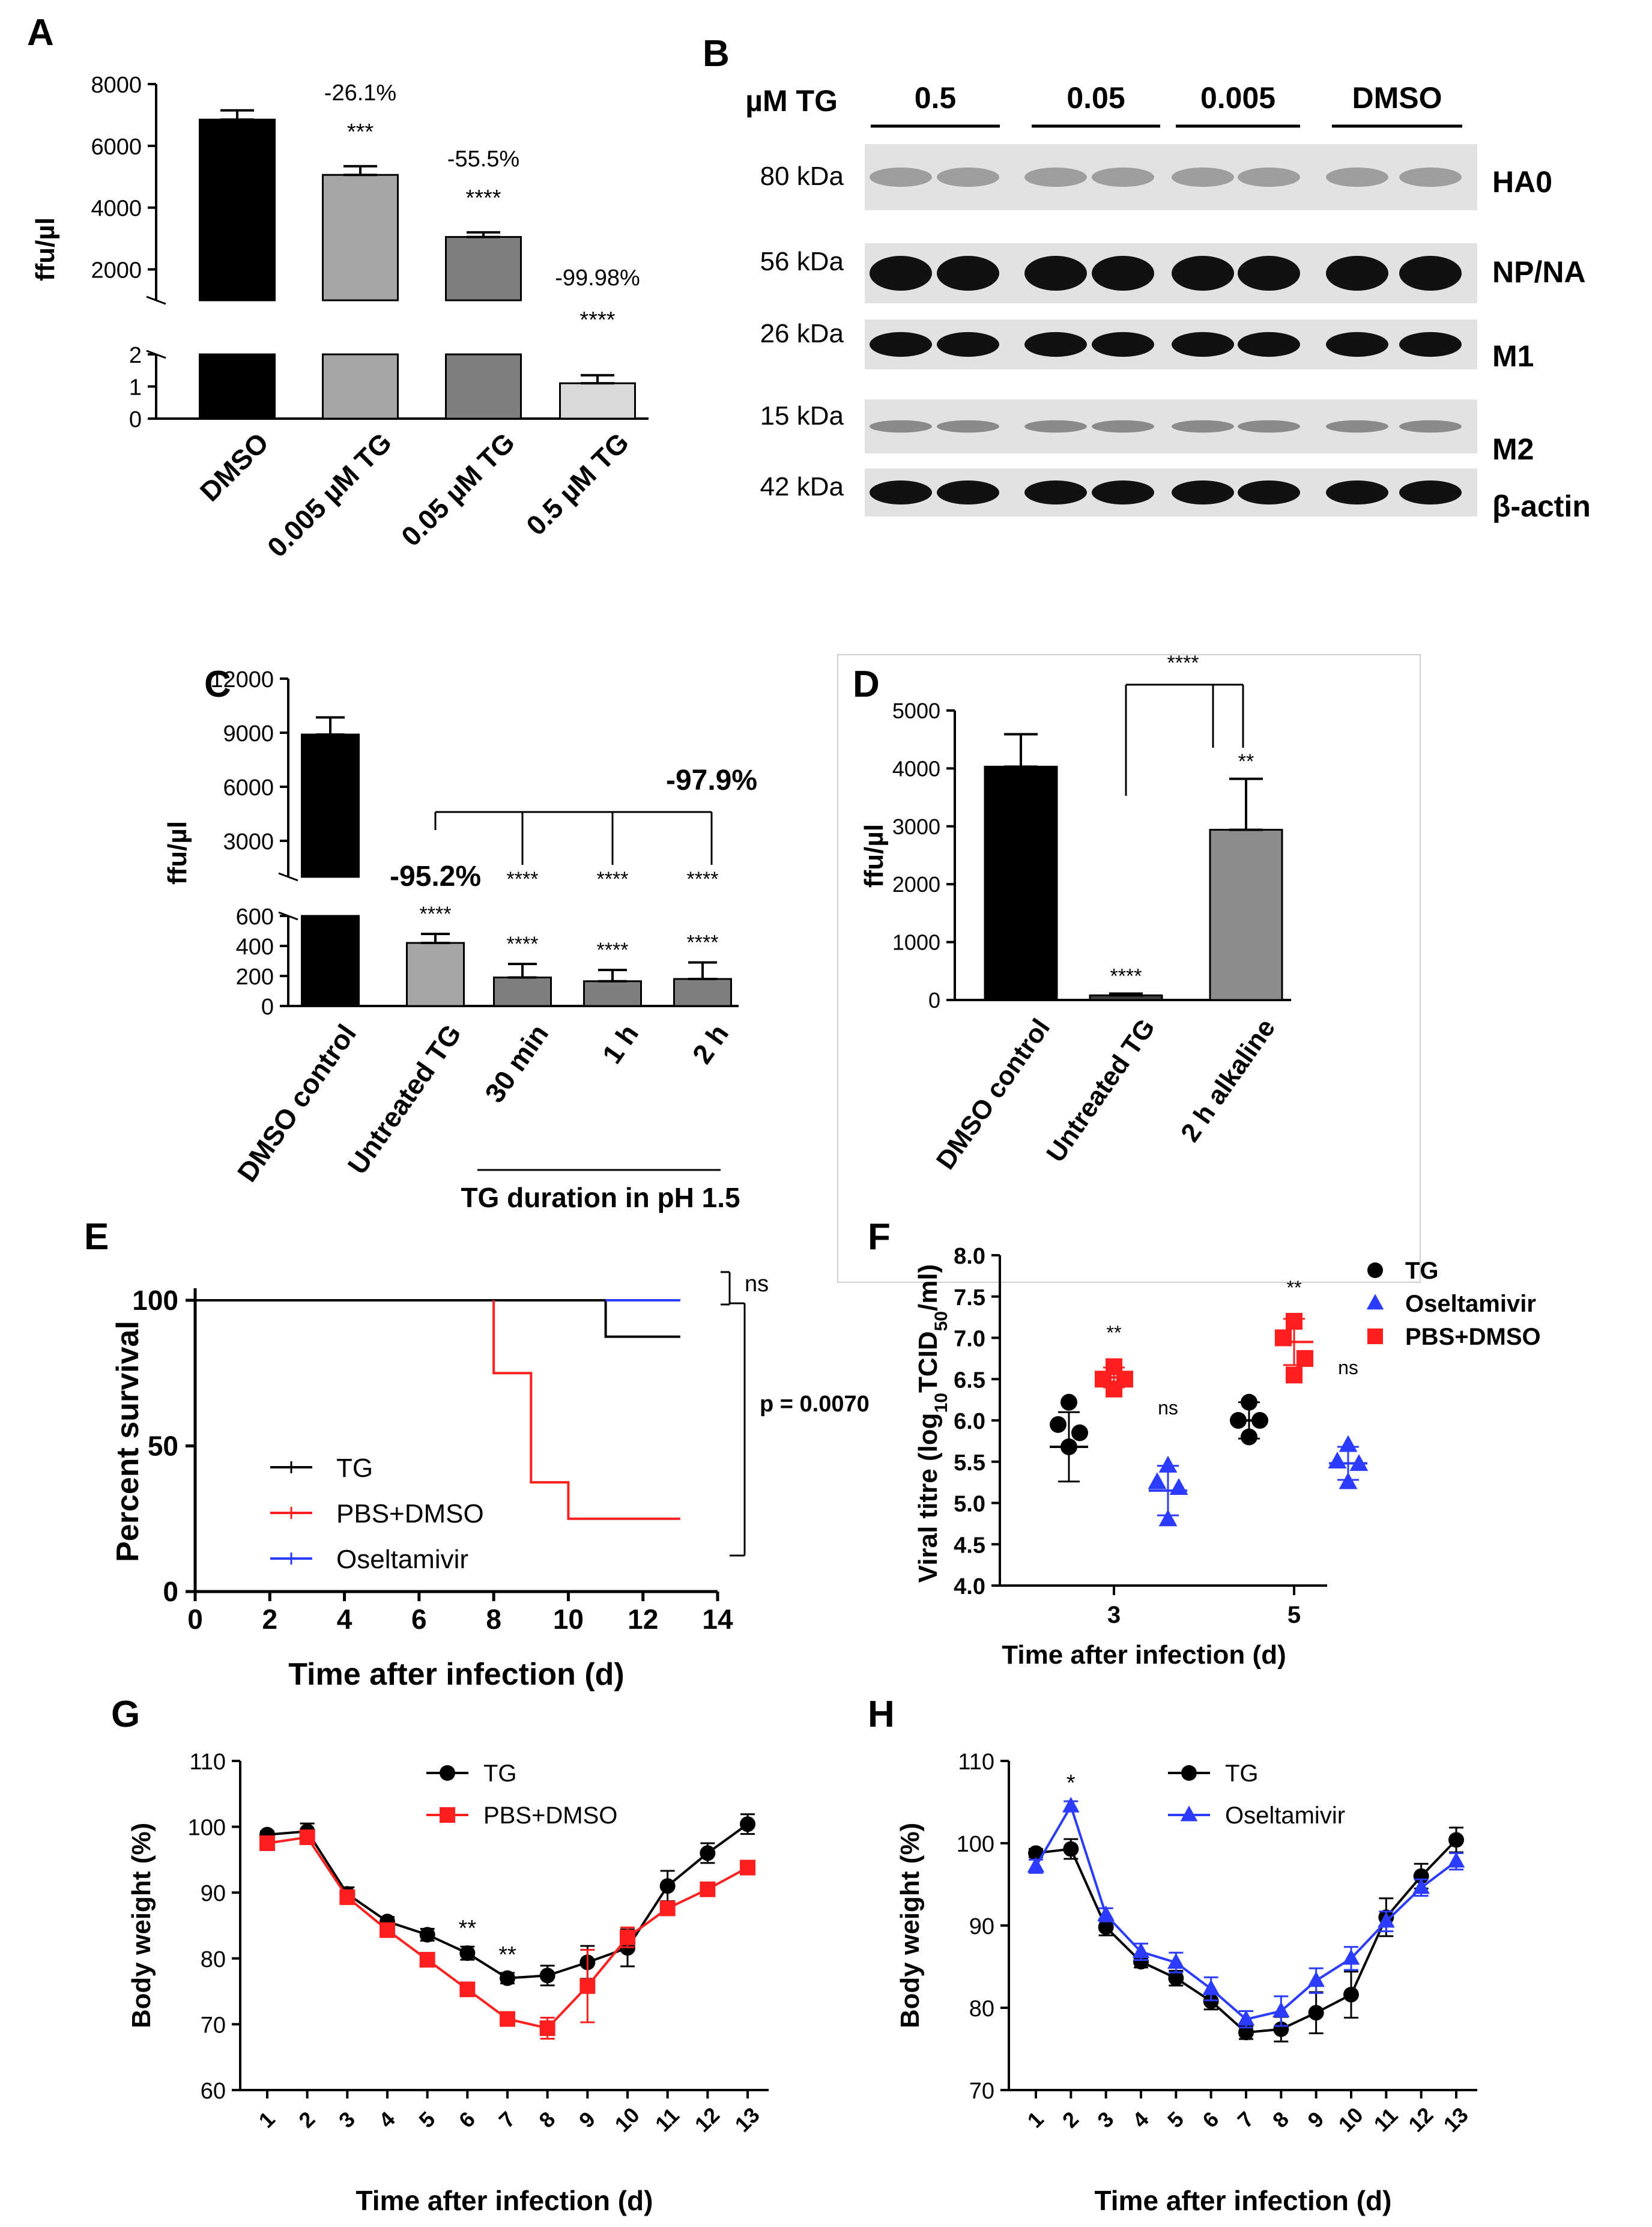  Describe the element at coordinates (1228, 1080) in the screenshot. I see `x-tick-label: 2 h alkaline` at that location.